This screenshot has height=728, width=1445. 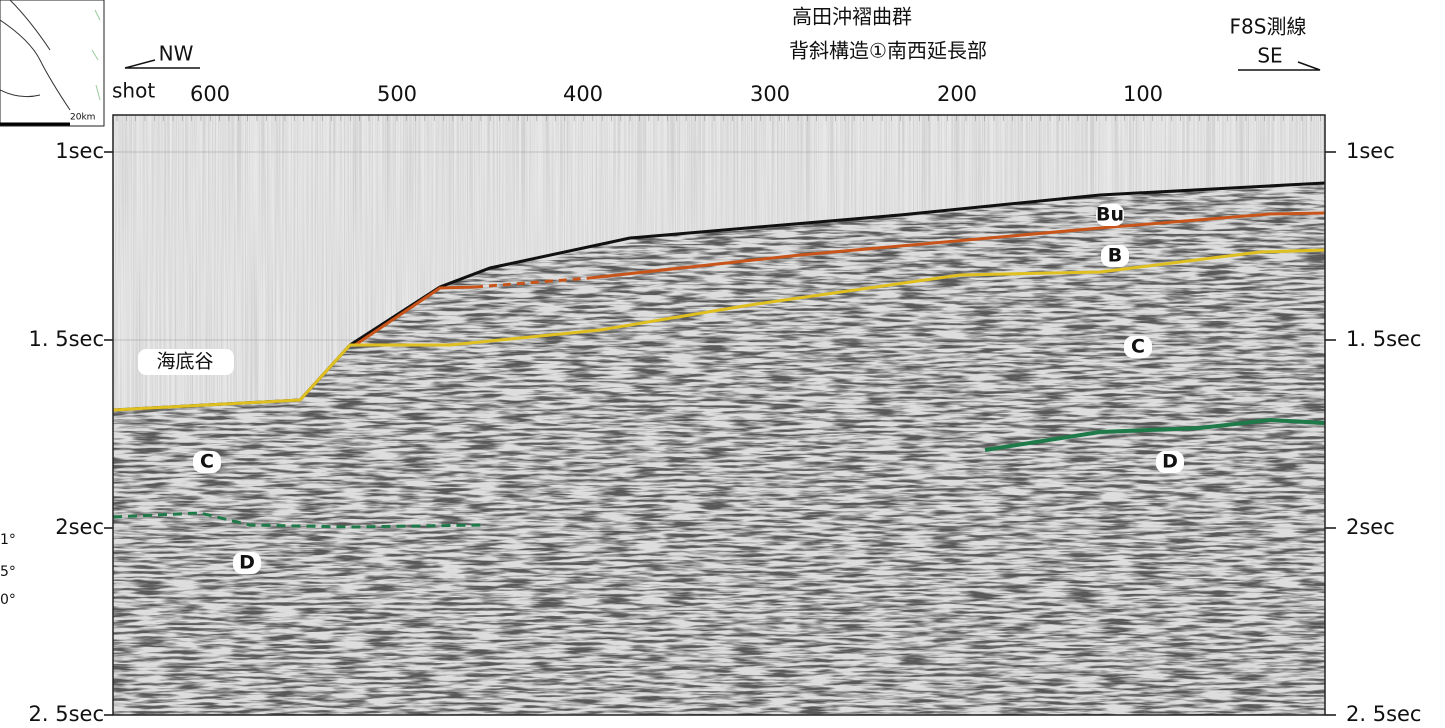 I want to click on arrow-right, so click(x=1279, y=66).